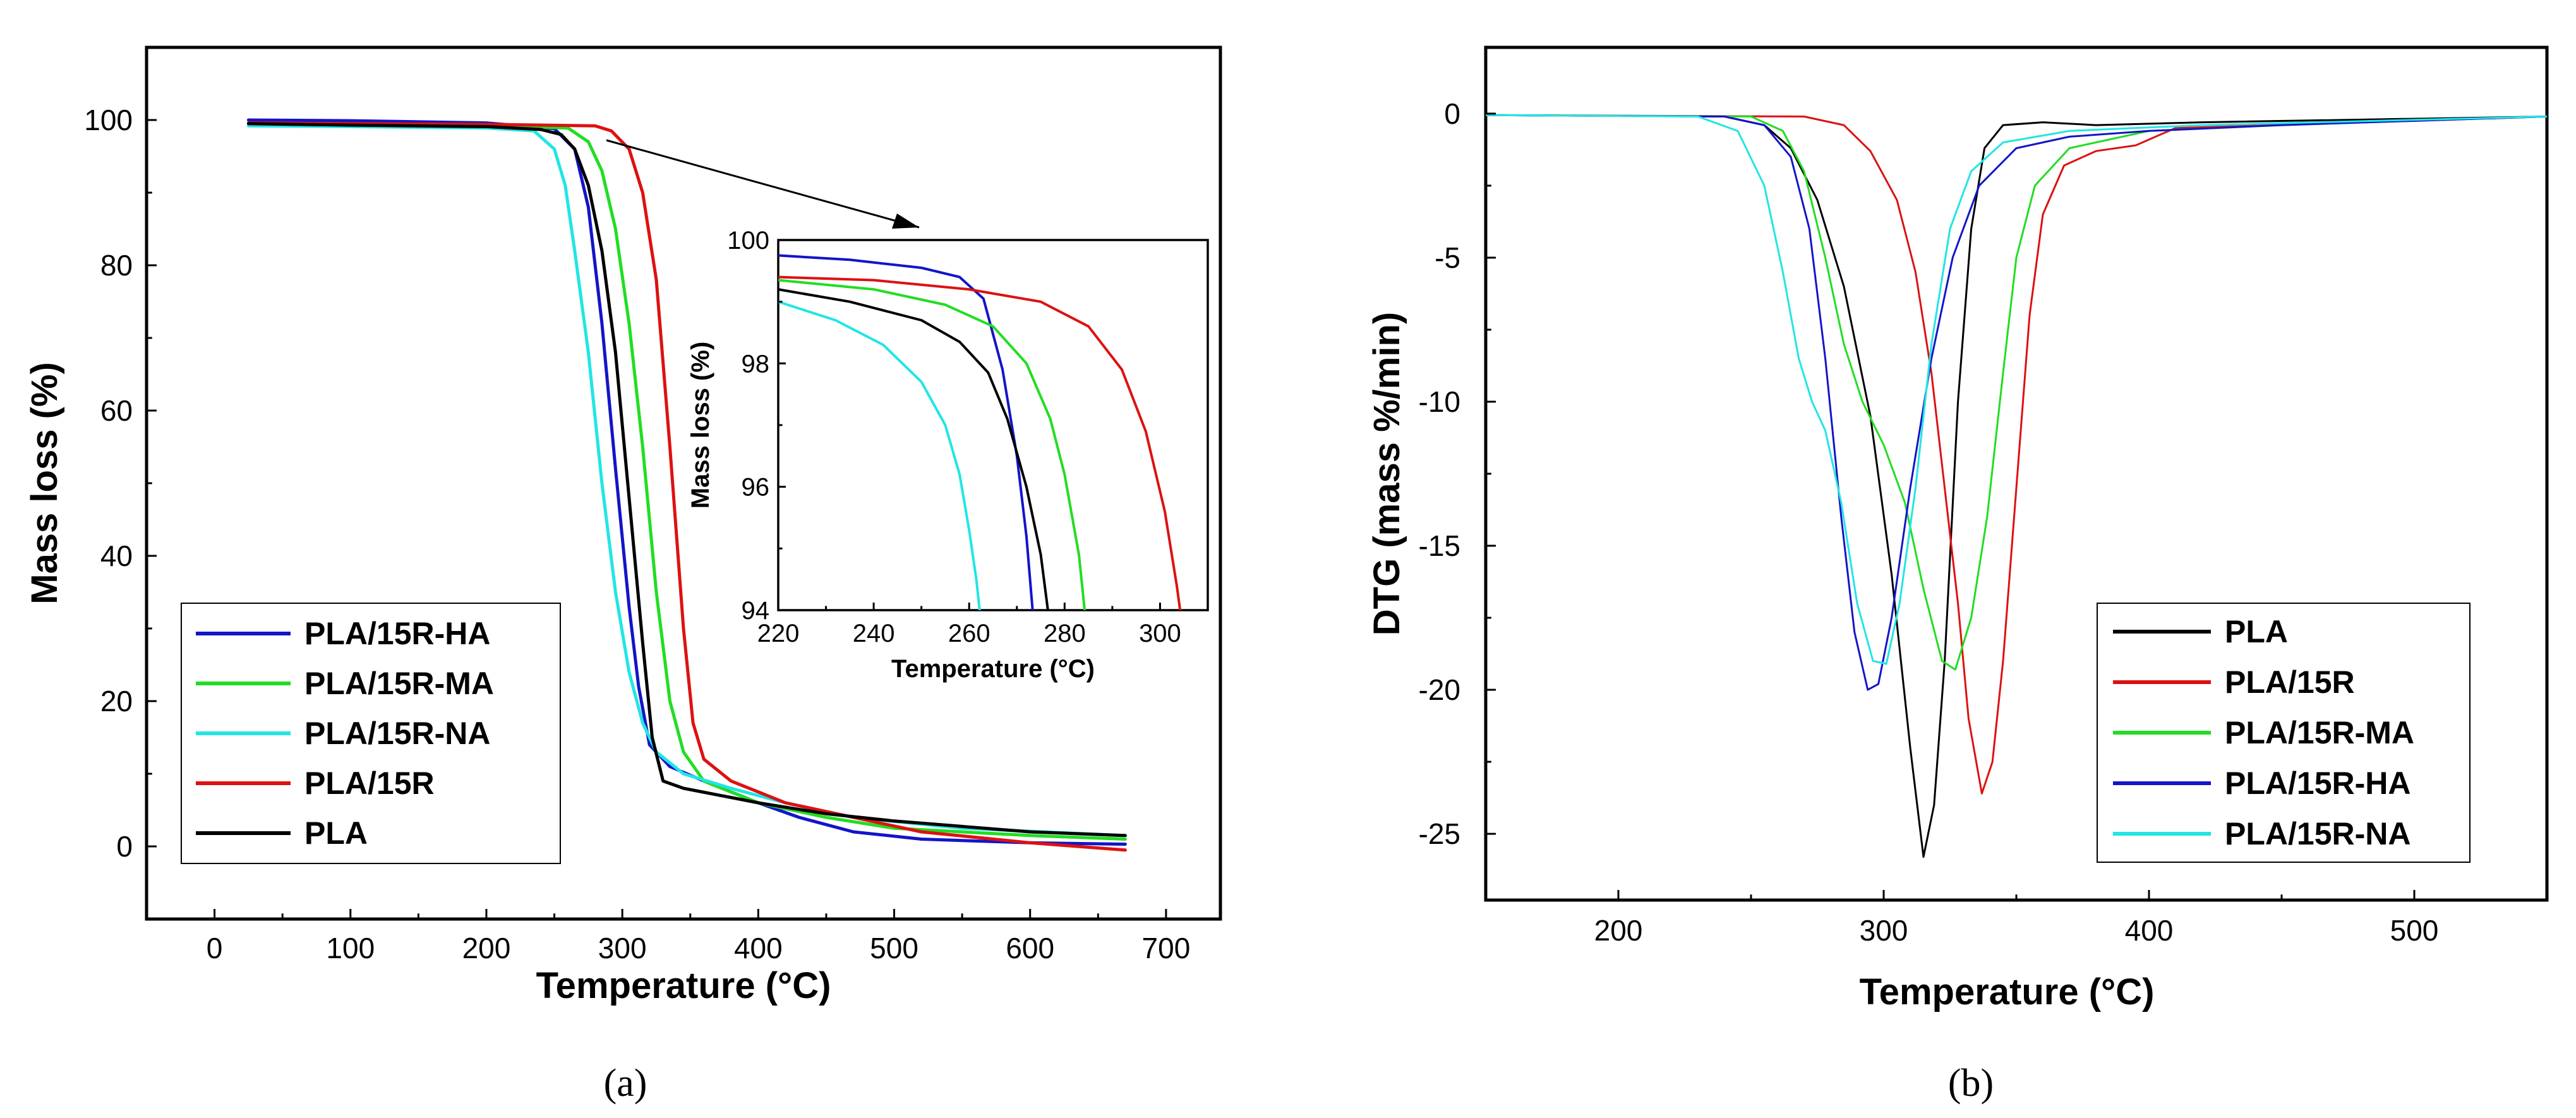  Describe the element at coordinates (215, 948) in the screenshot. I see `x-tick-label-a-0: 0` at that location.